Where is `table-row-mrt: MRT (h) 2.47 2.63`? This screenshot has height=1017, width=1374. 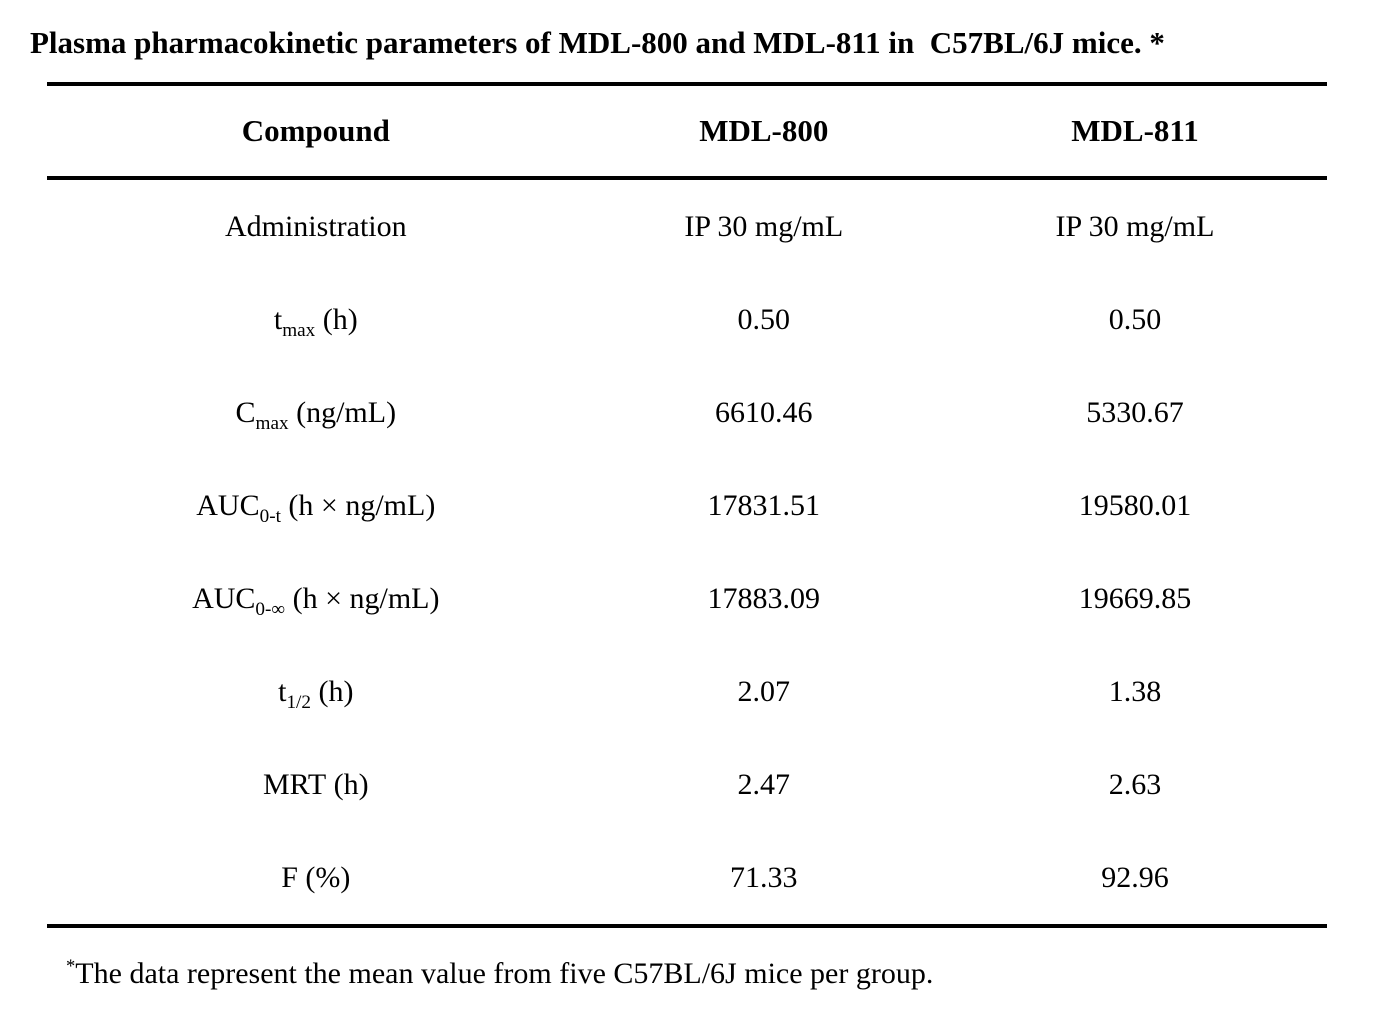 table-row-mrt: MRT (h) 2.47 2.63 is located at coordinates (687, 784).